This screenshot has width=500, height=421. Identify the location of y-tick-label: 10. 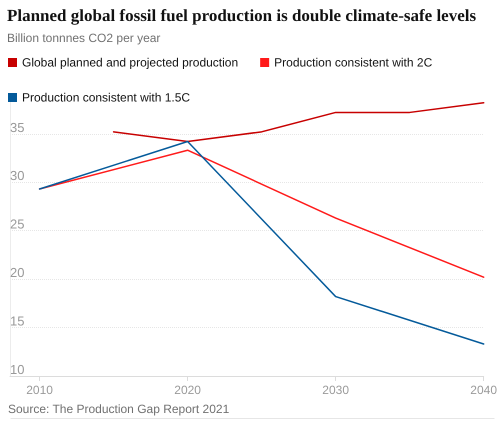
(17, 369).